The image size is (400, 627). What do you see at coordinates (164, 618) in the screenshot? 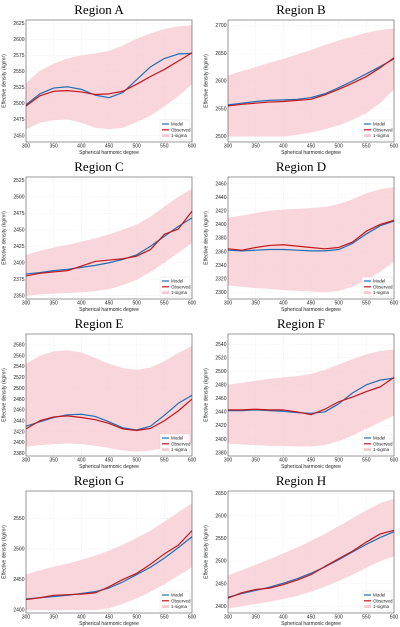
I see `x-tick-label: 550` at bounding box center [164, 618].